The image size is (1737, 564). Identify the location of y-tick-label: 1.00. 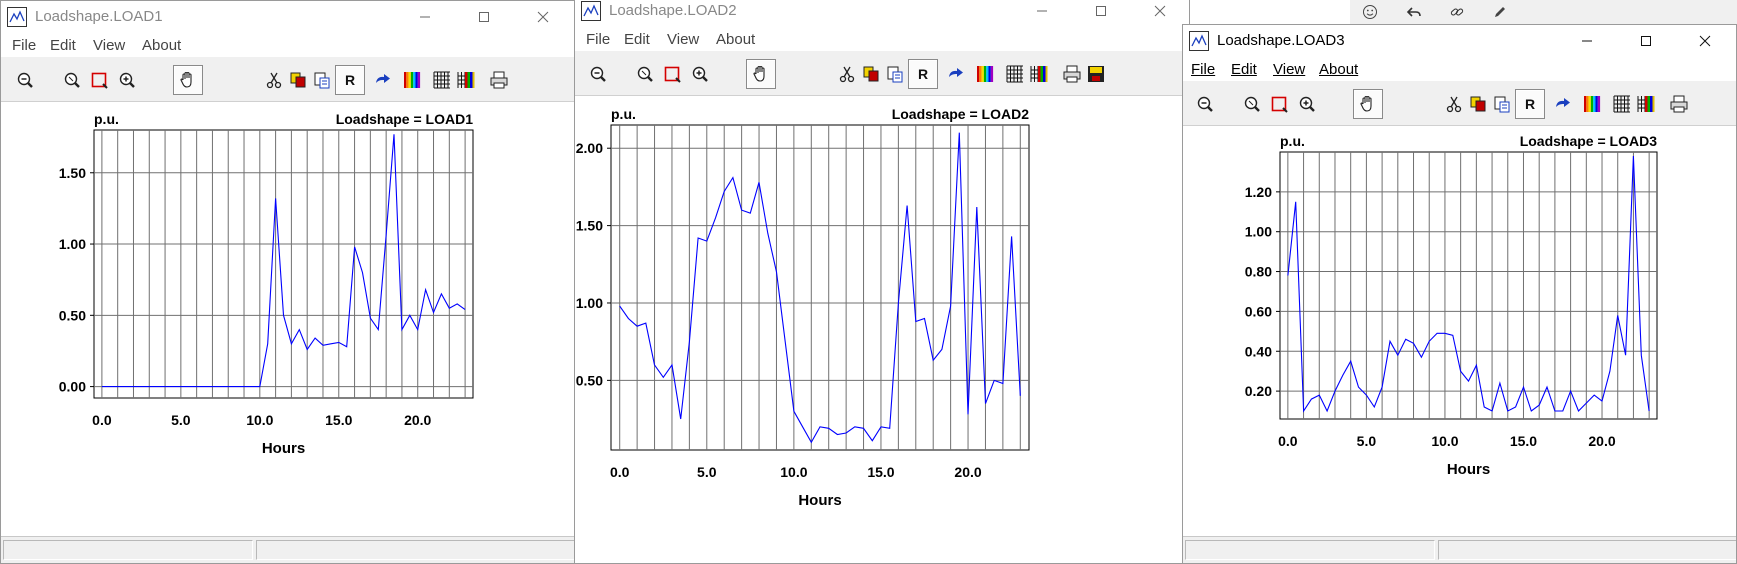
(589, 303).